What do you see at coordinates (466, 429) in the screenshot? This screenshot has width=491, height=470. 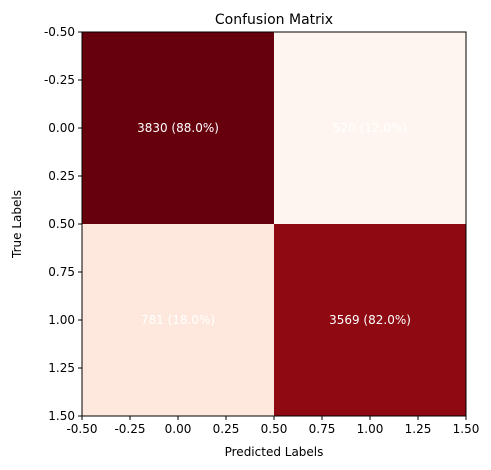 I see `x-tick-label: 1.50` at bounding box center [466, 429].